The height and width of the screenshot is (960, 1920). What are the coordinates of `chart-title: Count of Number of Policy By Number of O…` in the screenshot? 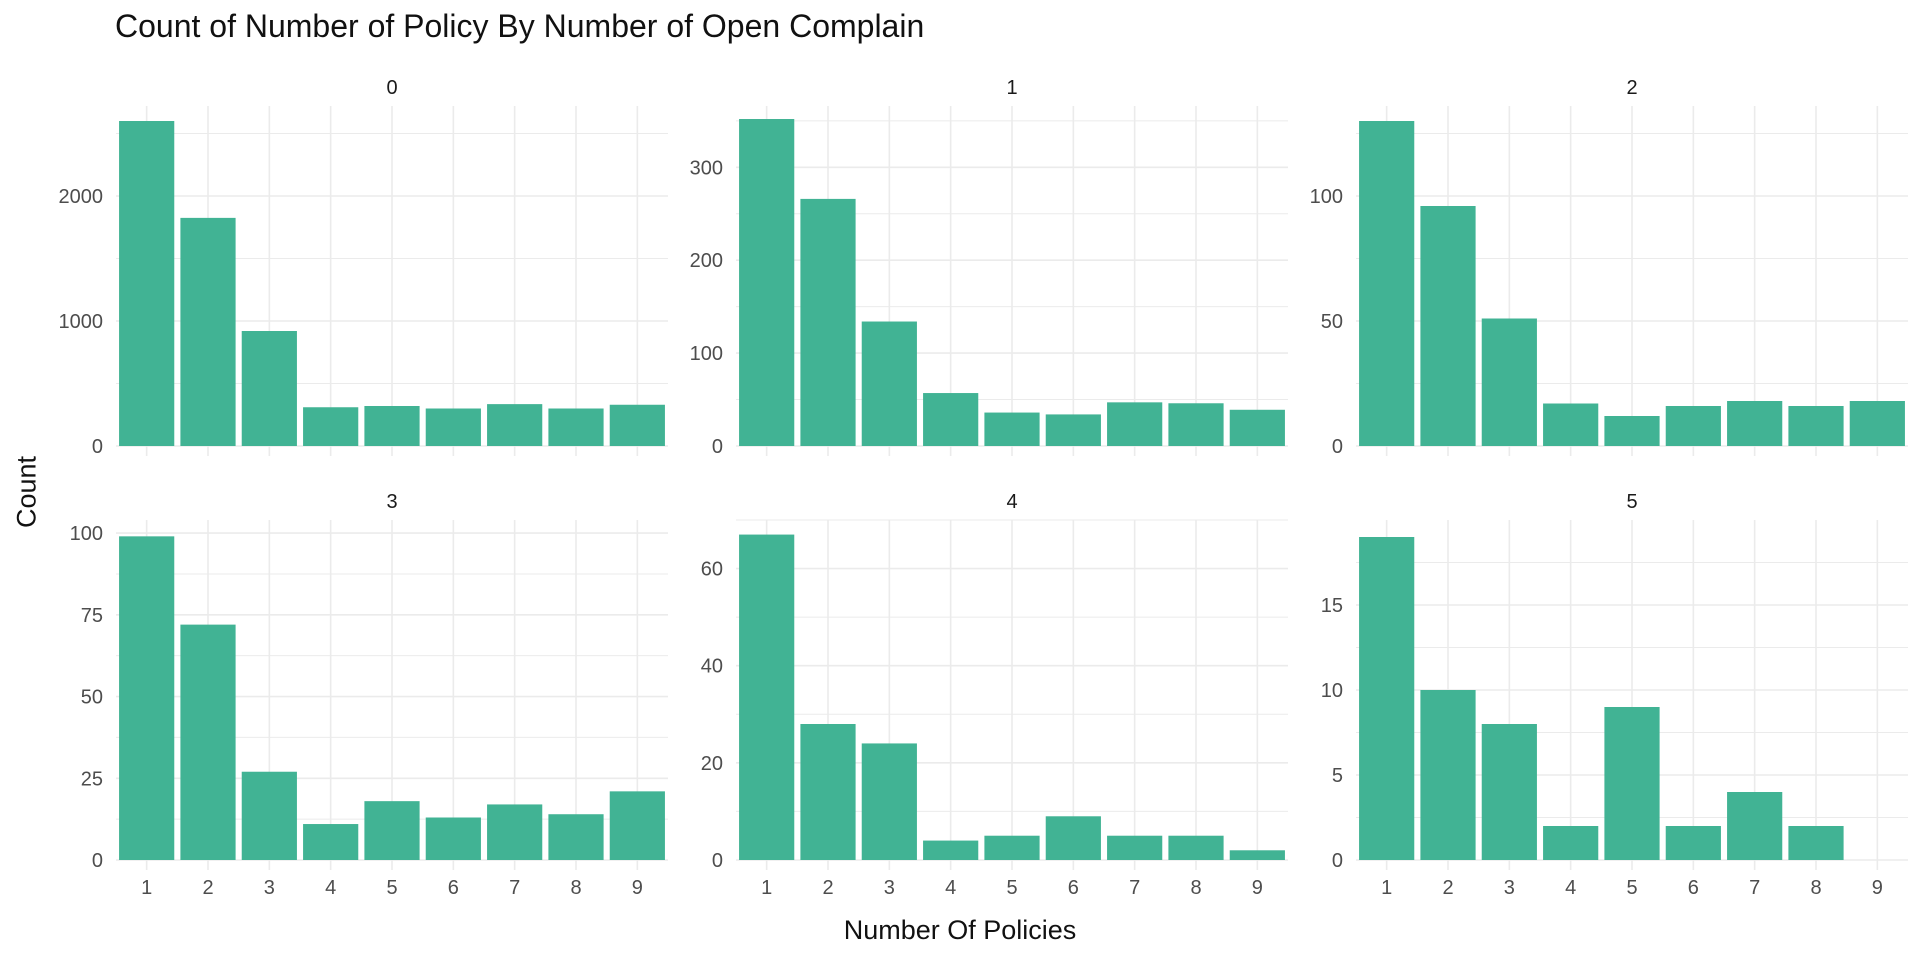 It's located at (520, 26).